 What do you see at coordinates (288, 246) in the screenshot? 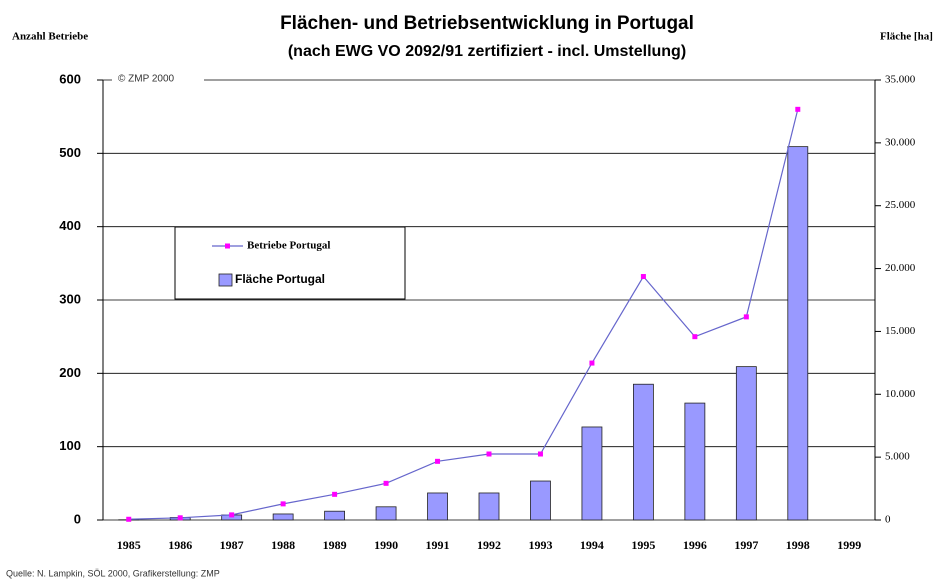
I see `legend-label: Betriebe Portugal` at bounding box center [288, 246].